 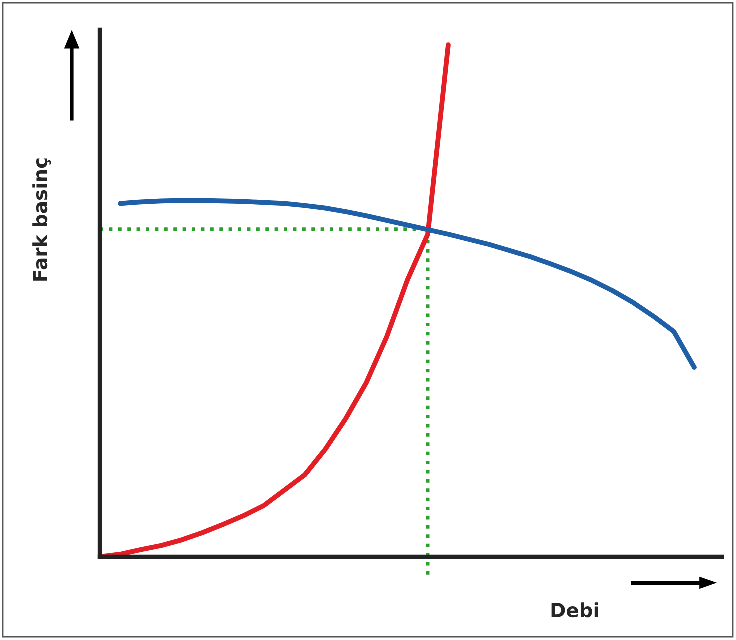 What do you see at coordinates (575, 610) in the screenshot?
I see `x-axis-title: Debi` at bounding box center [575, 610].